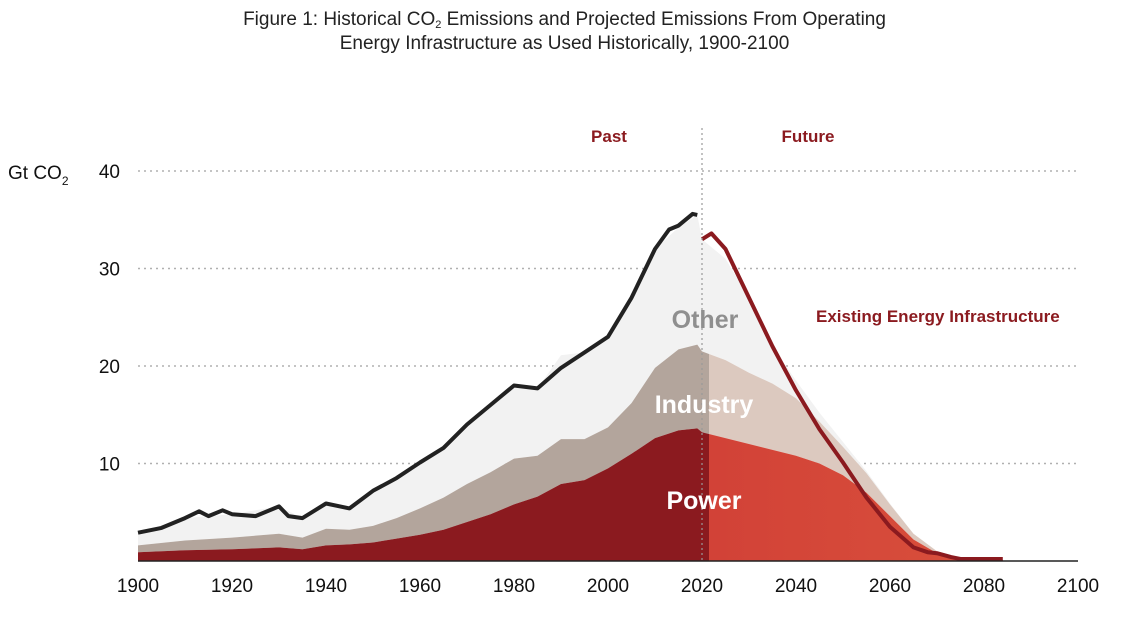  I want to click on future-areas, so click(856, 403).